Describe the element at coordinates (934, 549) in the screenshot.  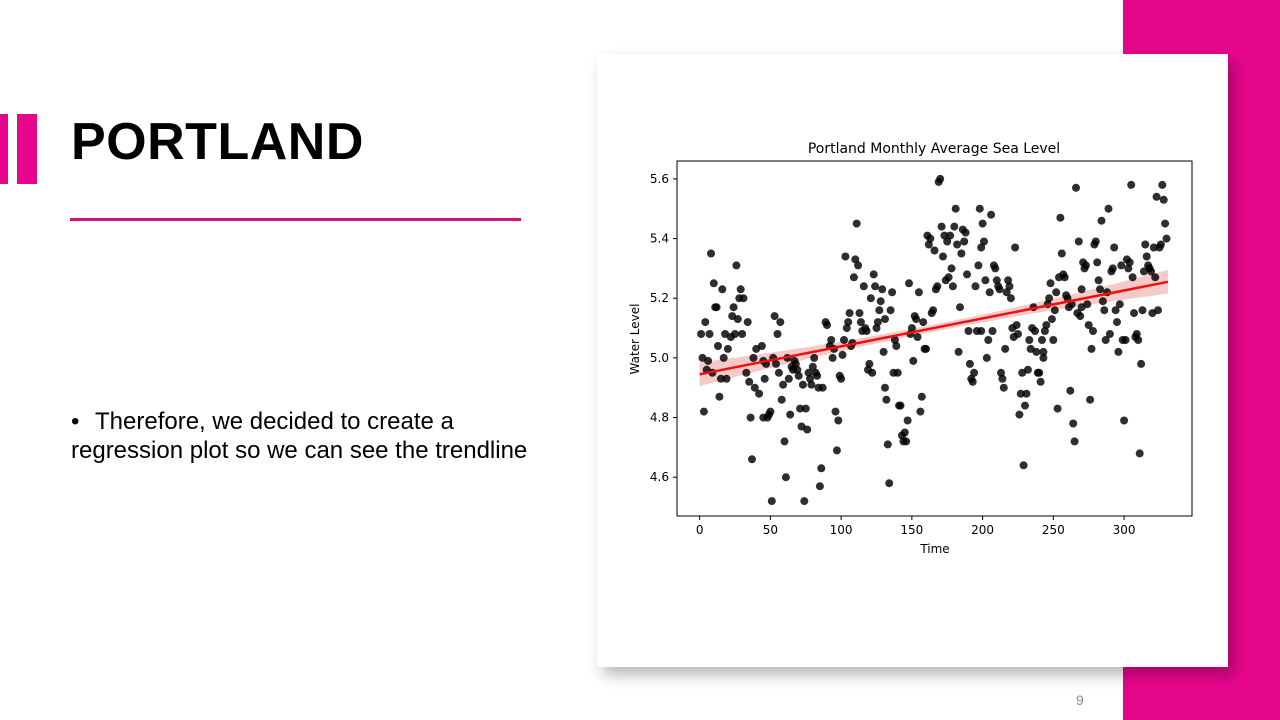
I see `x-axis-label: Time` at that location.